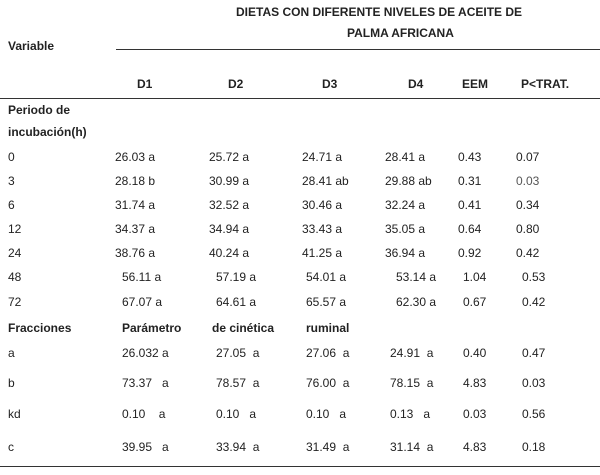 Image resolution: width=600 pixels, height=475 pixels. What do you see at coordinates (135, 253) in the screenshot?
I see `cell-d1: 38.76 a` at bounding box center [135, 253].